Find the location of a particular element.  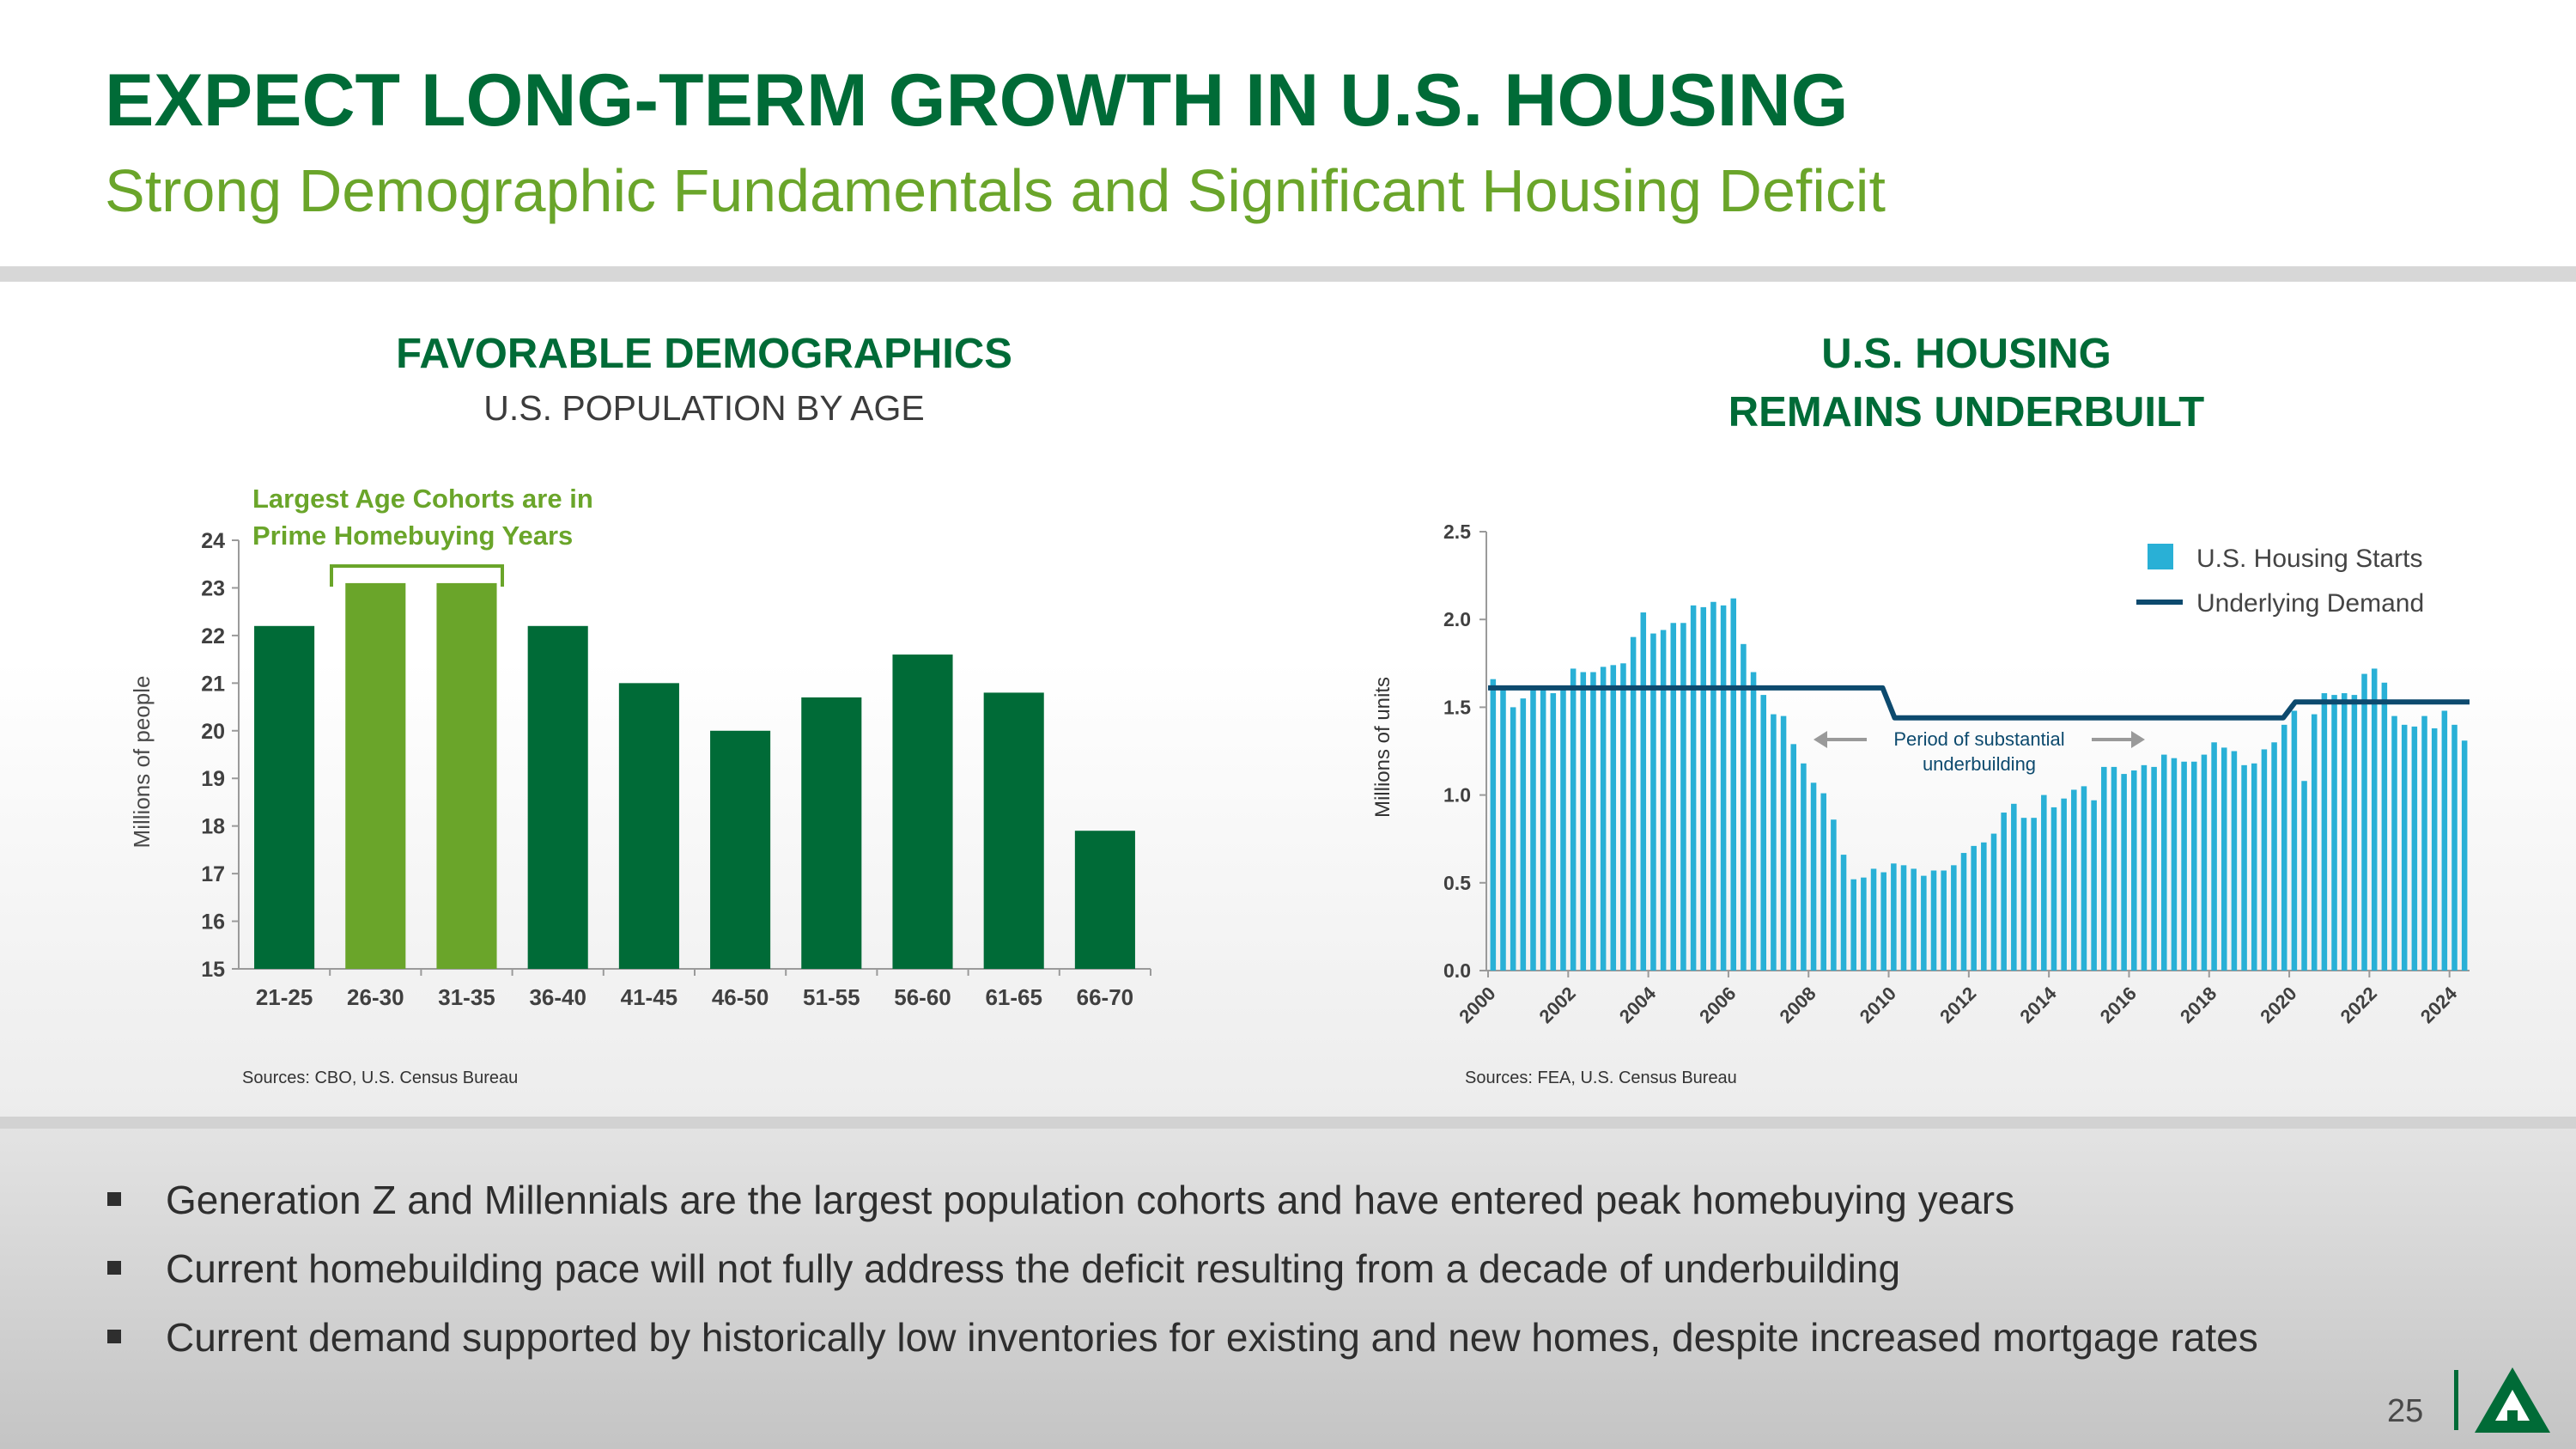

year-tick-label: 2016 is located at coordinates (2119, 1005).